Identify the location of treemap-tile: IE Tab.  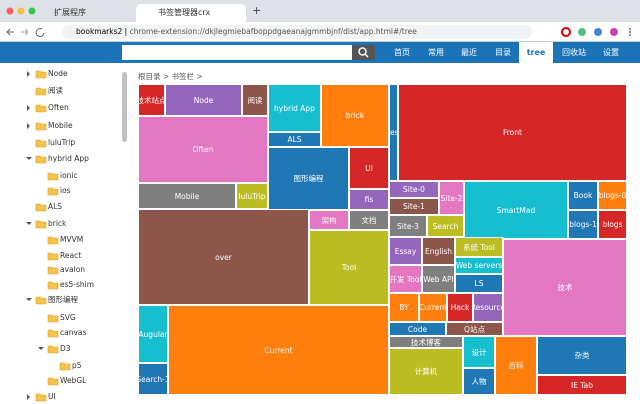
(582, 385).